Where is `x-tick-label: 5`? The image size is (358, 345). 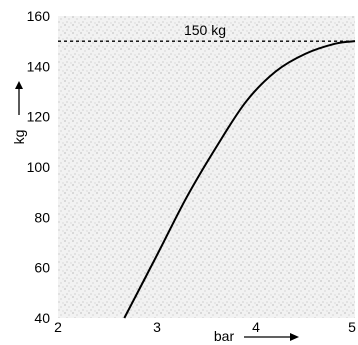
x-tick-label: 5 is located at coordinates (352, 327).